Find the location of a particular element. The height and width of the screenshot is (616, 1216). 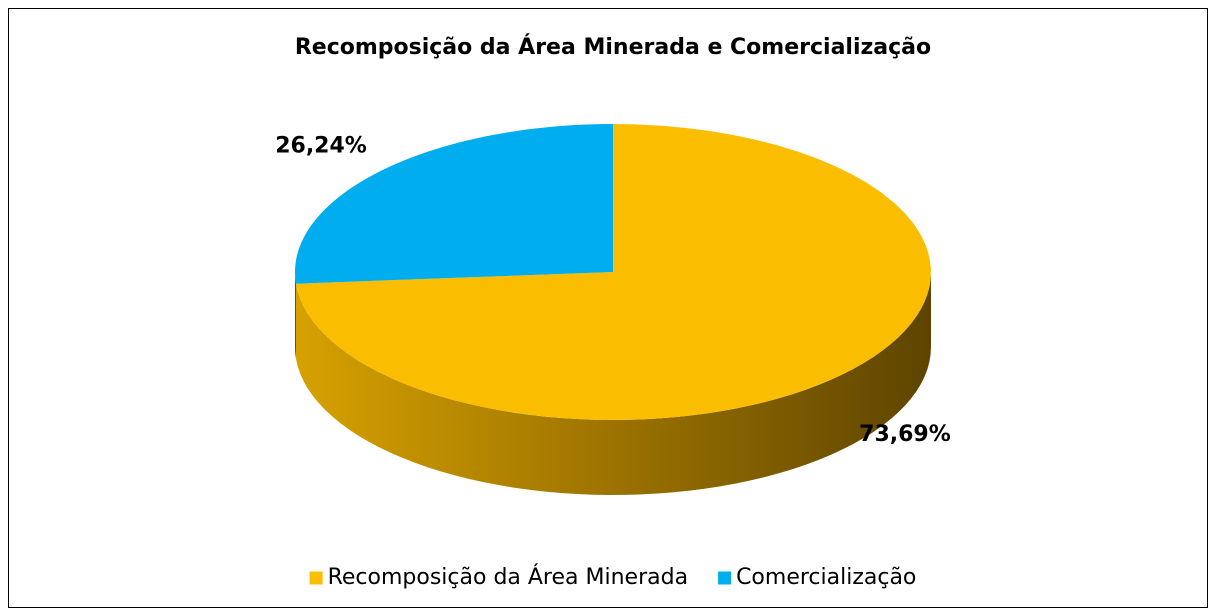

legend-label: Recomposição da Área Minerada is located at coordinates (508, 577).